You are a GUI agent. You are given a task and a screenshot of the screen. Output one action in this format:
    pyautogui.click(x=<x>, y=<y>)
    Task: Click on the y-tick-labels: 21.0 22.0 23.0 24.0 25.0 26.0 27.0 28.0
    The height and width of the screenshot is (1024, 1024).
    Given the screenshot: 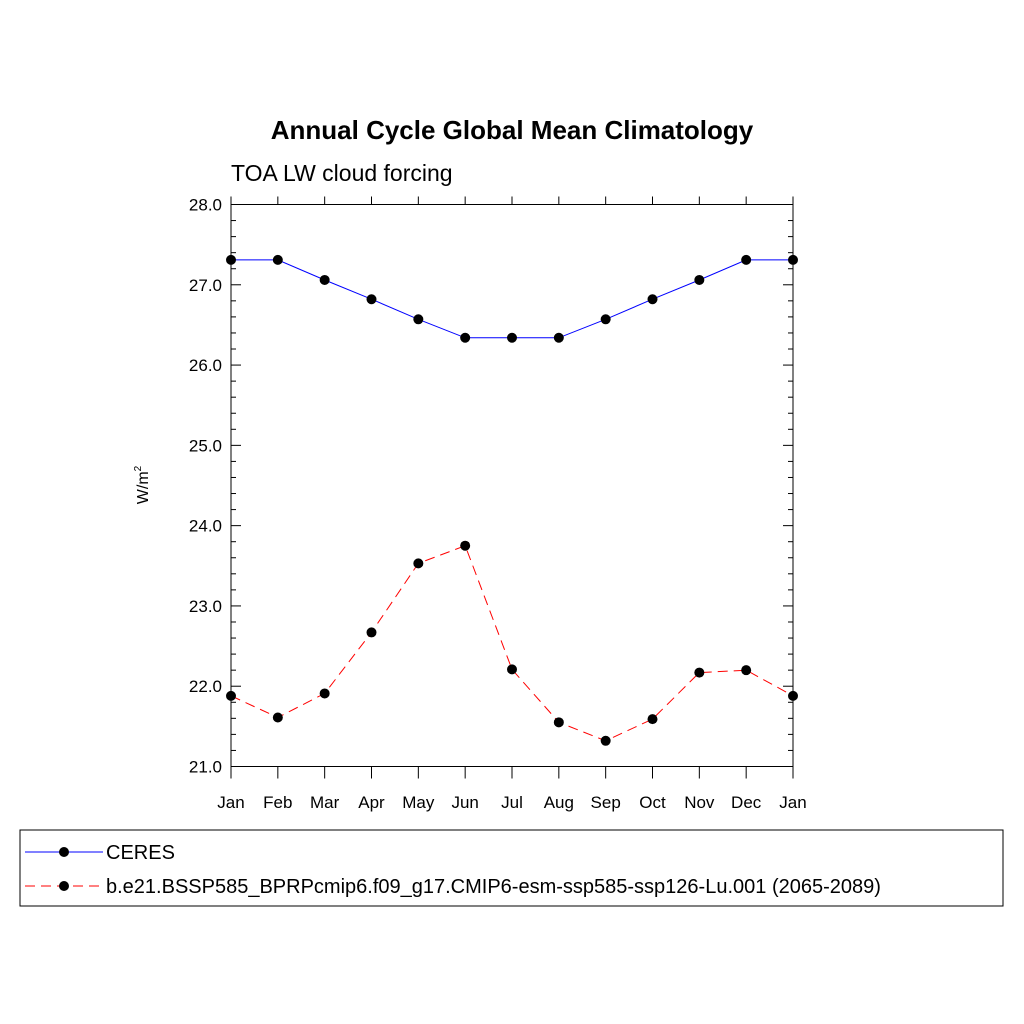 What is the action you would take?
    pyautogui.click(x=205, y=486)
    